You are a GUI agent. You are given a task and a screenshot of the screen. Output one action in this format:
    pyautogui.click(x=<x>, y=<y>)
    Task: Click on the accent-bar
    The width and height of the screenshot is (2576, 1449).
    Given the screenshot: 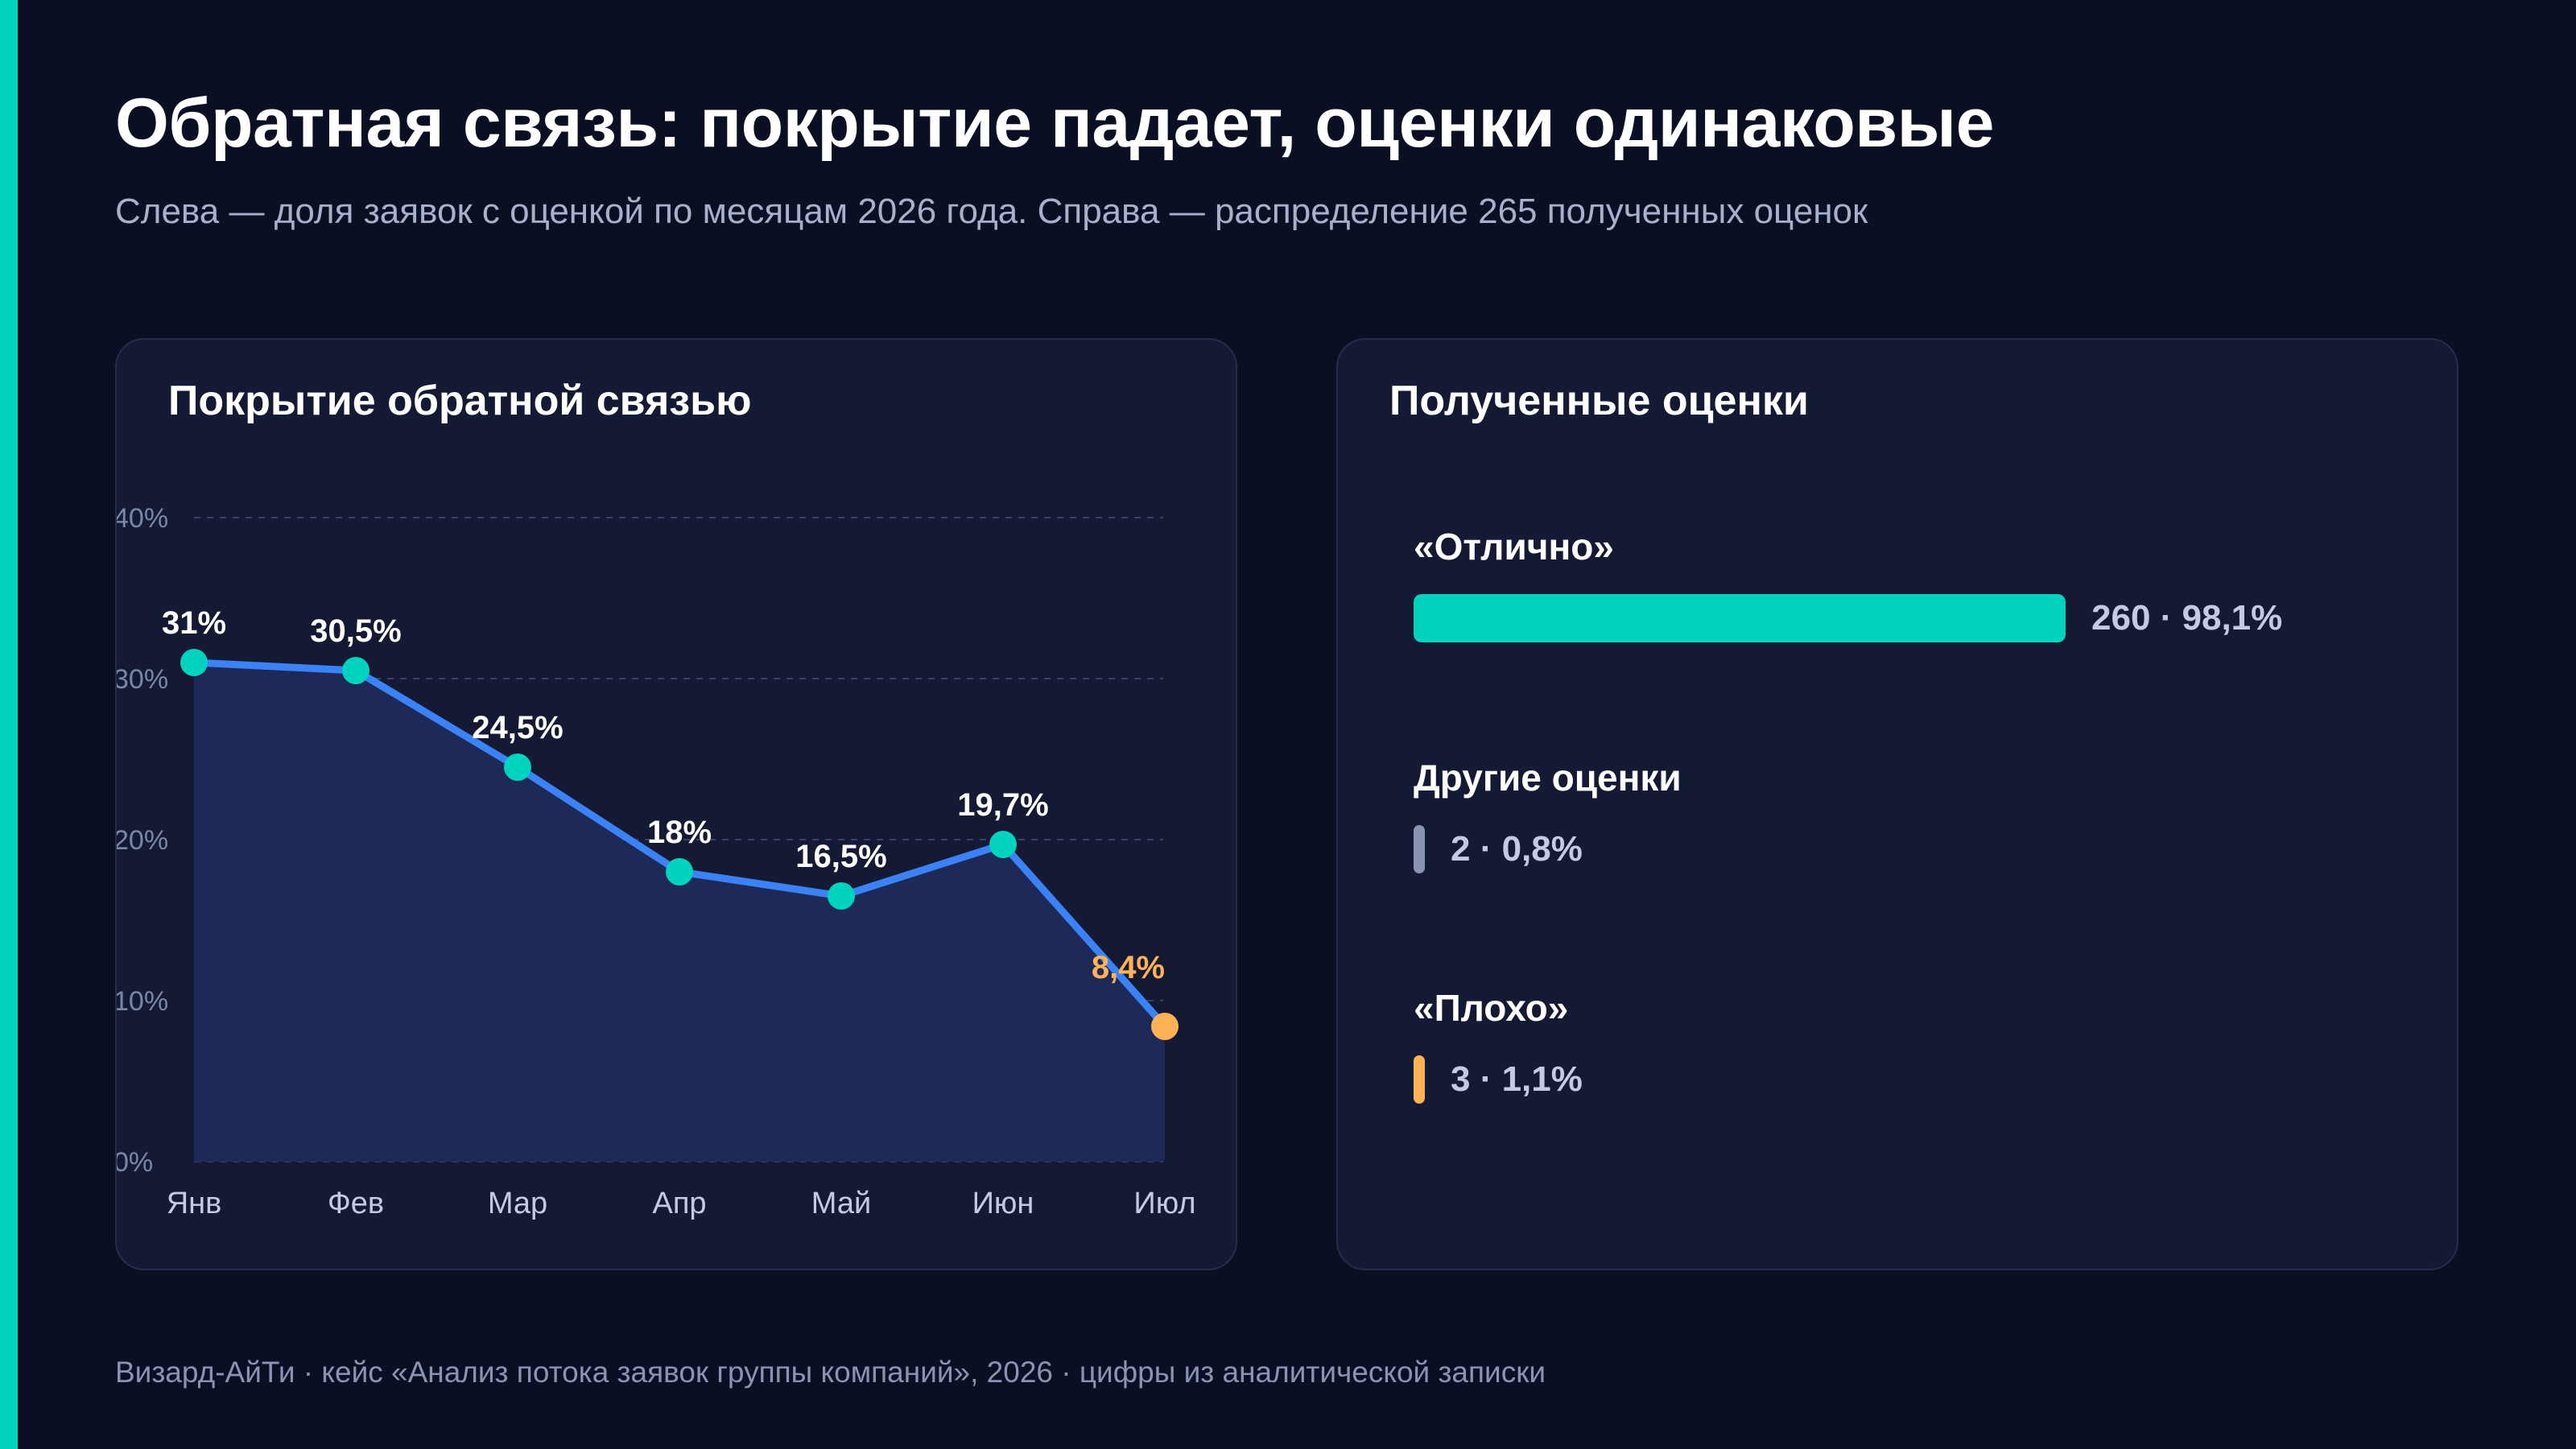 What is the action you would take?
    pyautogui.click(x=9, y=724)
    